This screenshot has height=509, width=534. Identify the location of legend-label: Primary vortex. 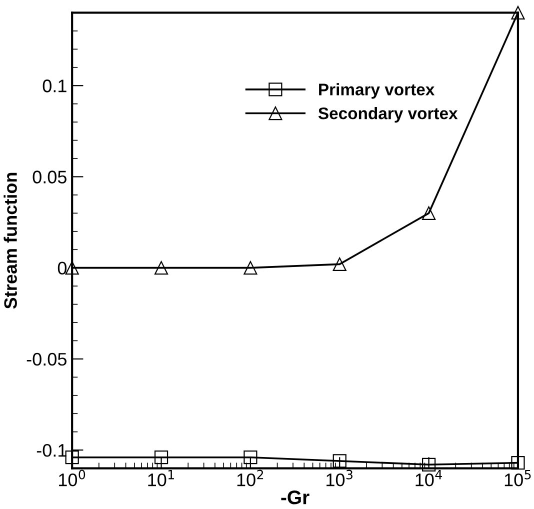
(377, 91).